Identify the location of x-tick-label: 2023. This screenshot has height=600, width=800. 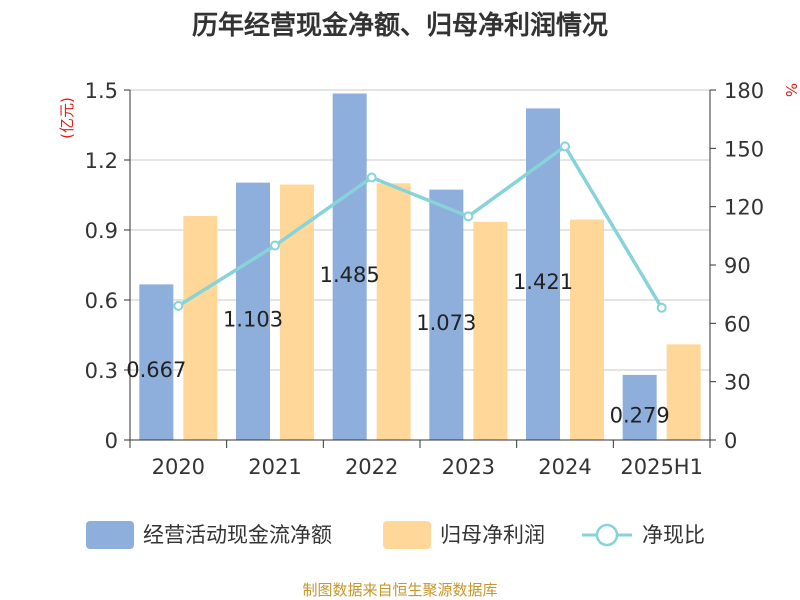
(468, 467).